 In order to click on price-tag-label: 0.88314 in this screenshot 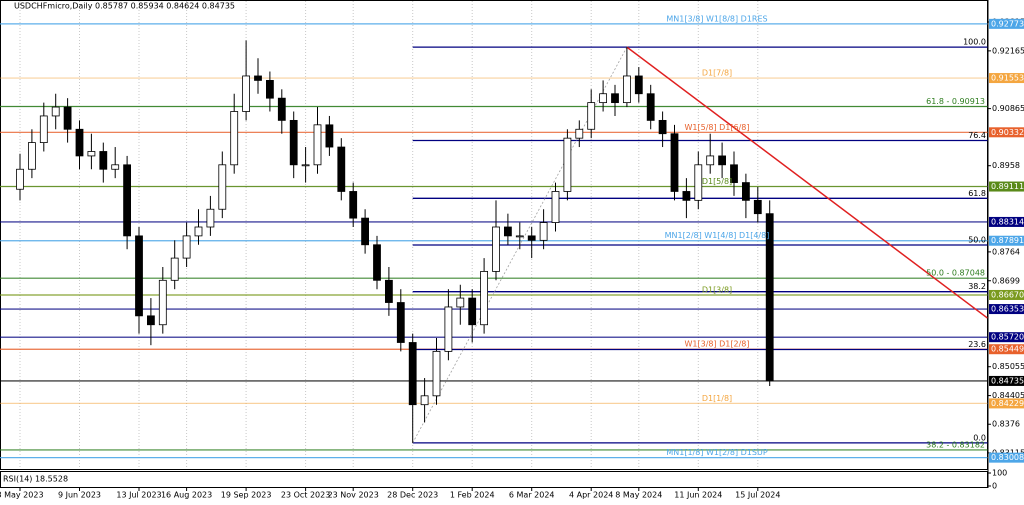, I will do `click(1007, 221)`.